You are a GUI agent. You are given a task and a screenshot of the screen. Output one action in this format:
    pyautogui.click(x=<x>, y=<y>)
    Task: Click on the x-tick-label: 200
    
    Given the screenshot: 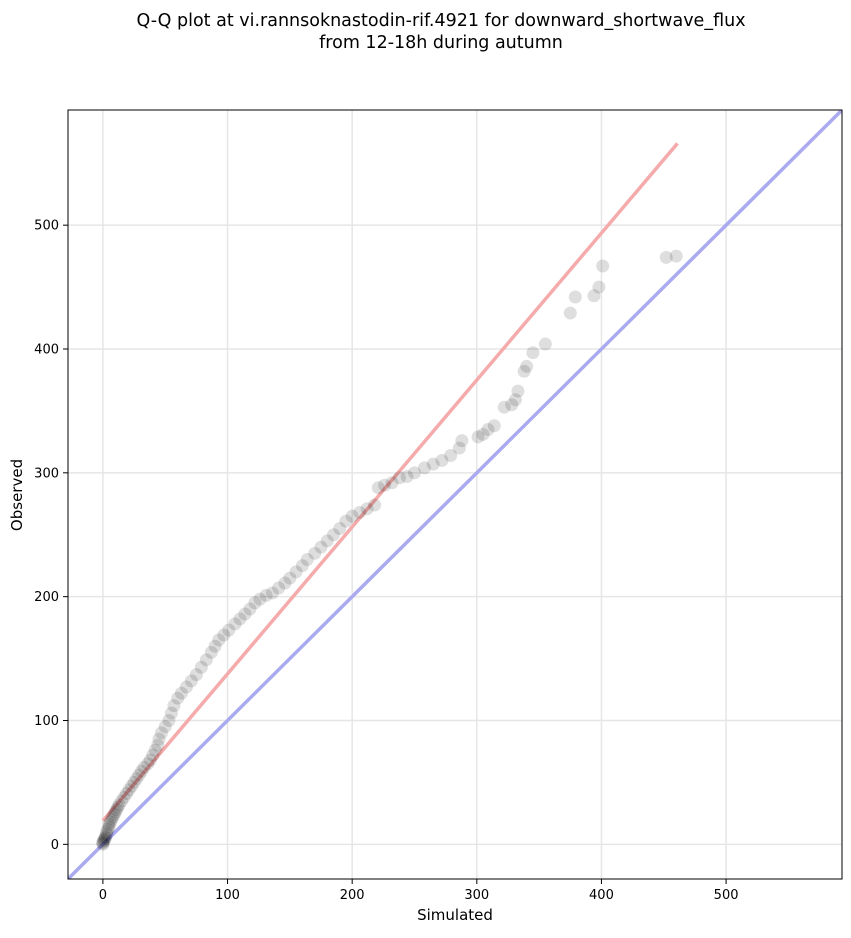 What is the action you would take?
    pyautogui.click(x=352, y=895)
    